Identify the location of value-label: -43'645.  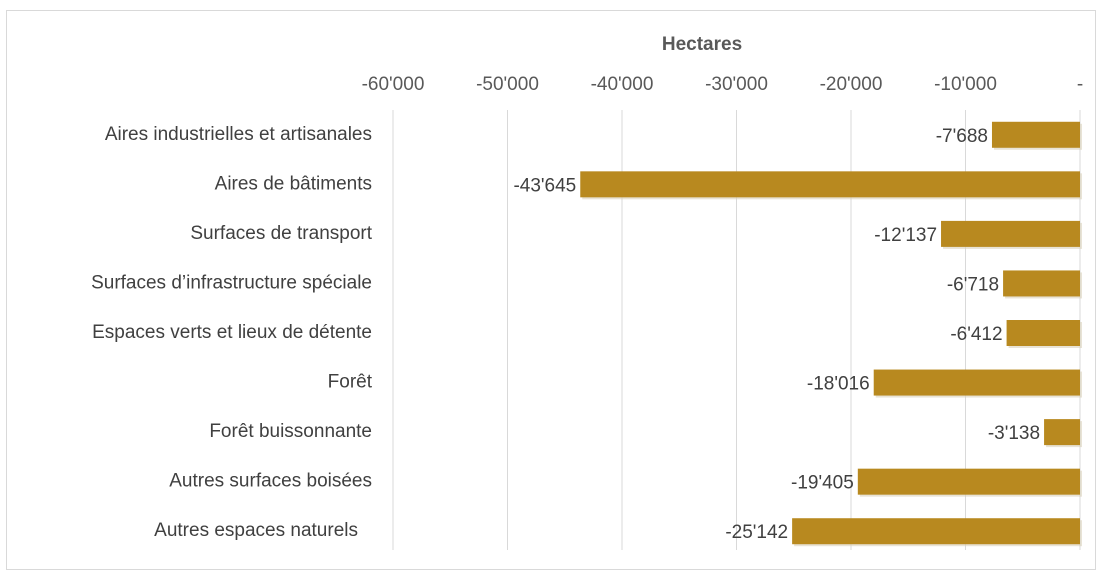
(544, 185).